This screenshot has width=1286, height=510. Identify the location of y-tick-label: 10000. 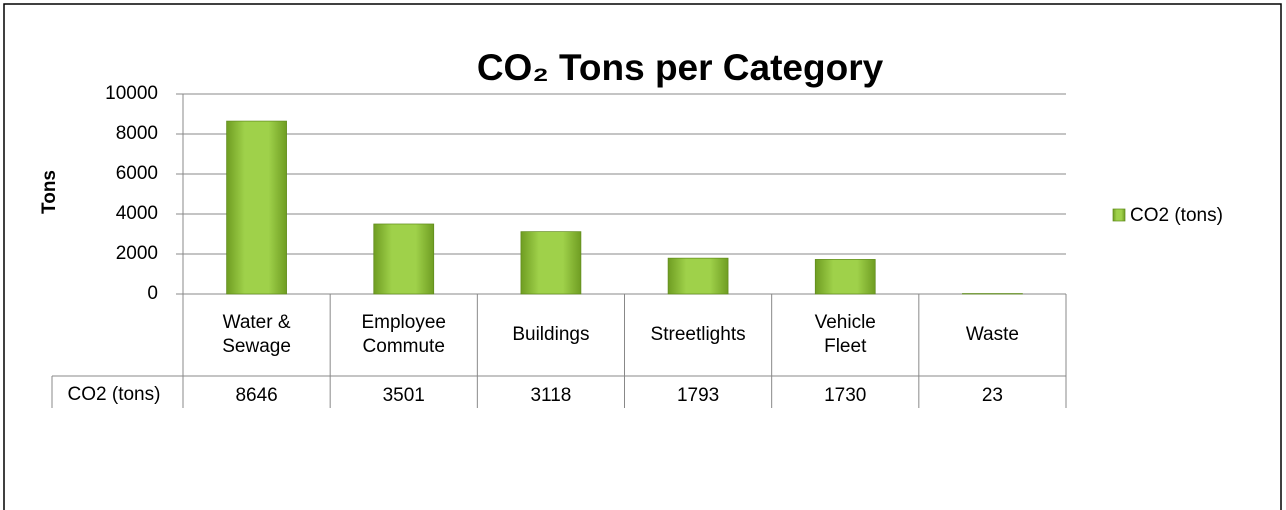
(131, 93).